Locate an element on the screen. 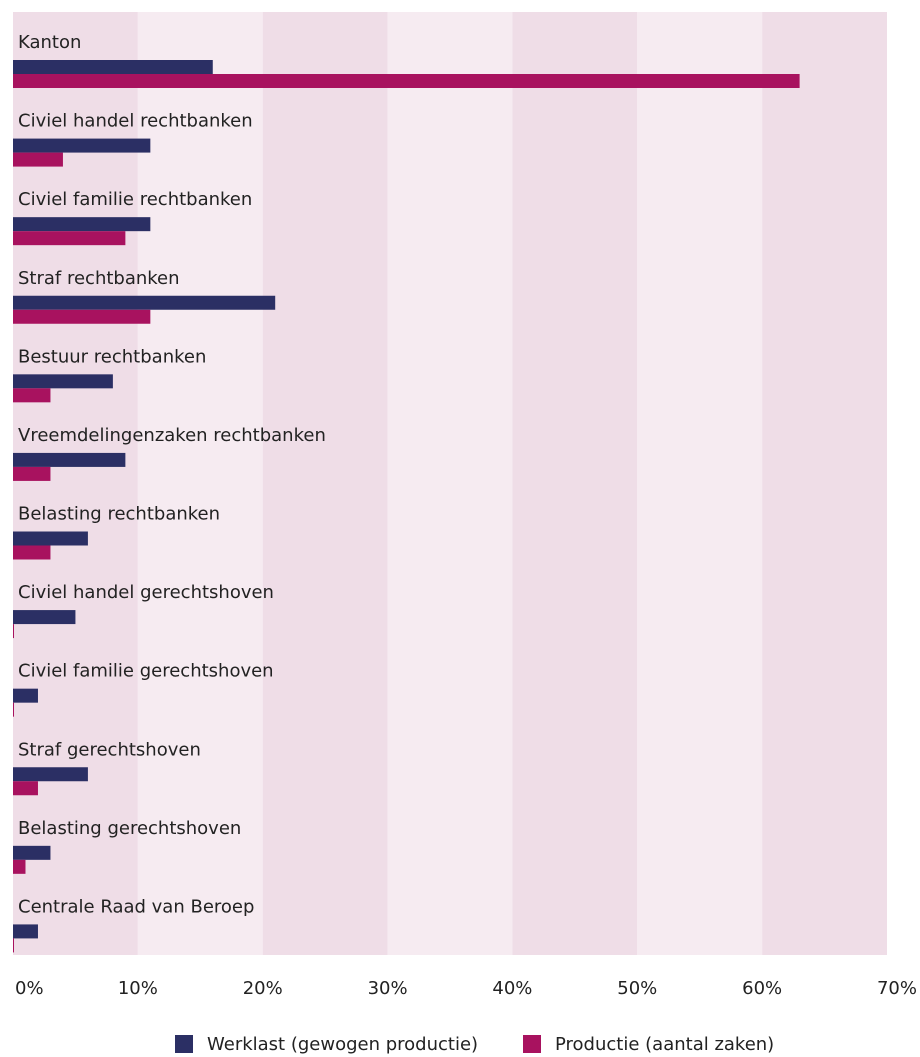  category-label: Bestuur rechtbanken is located at coordinates (112, 356).